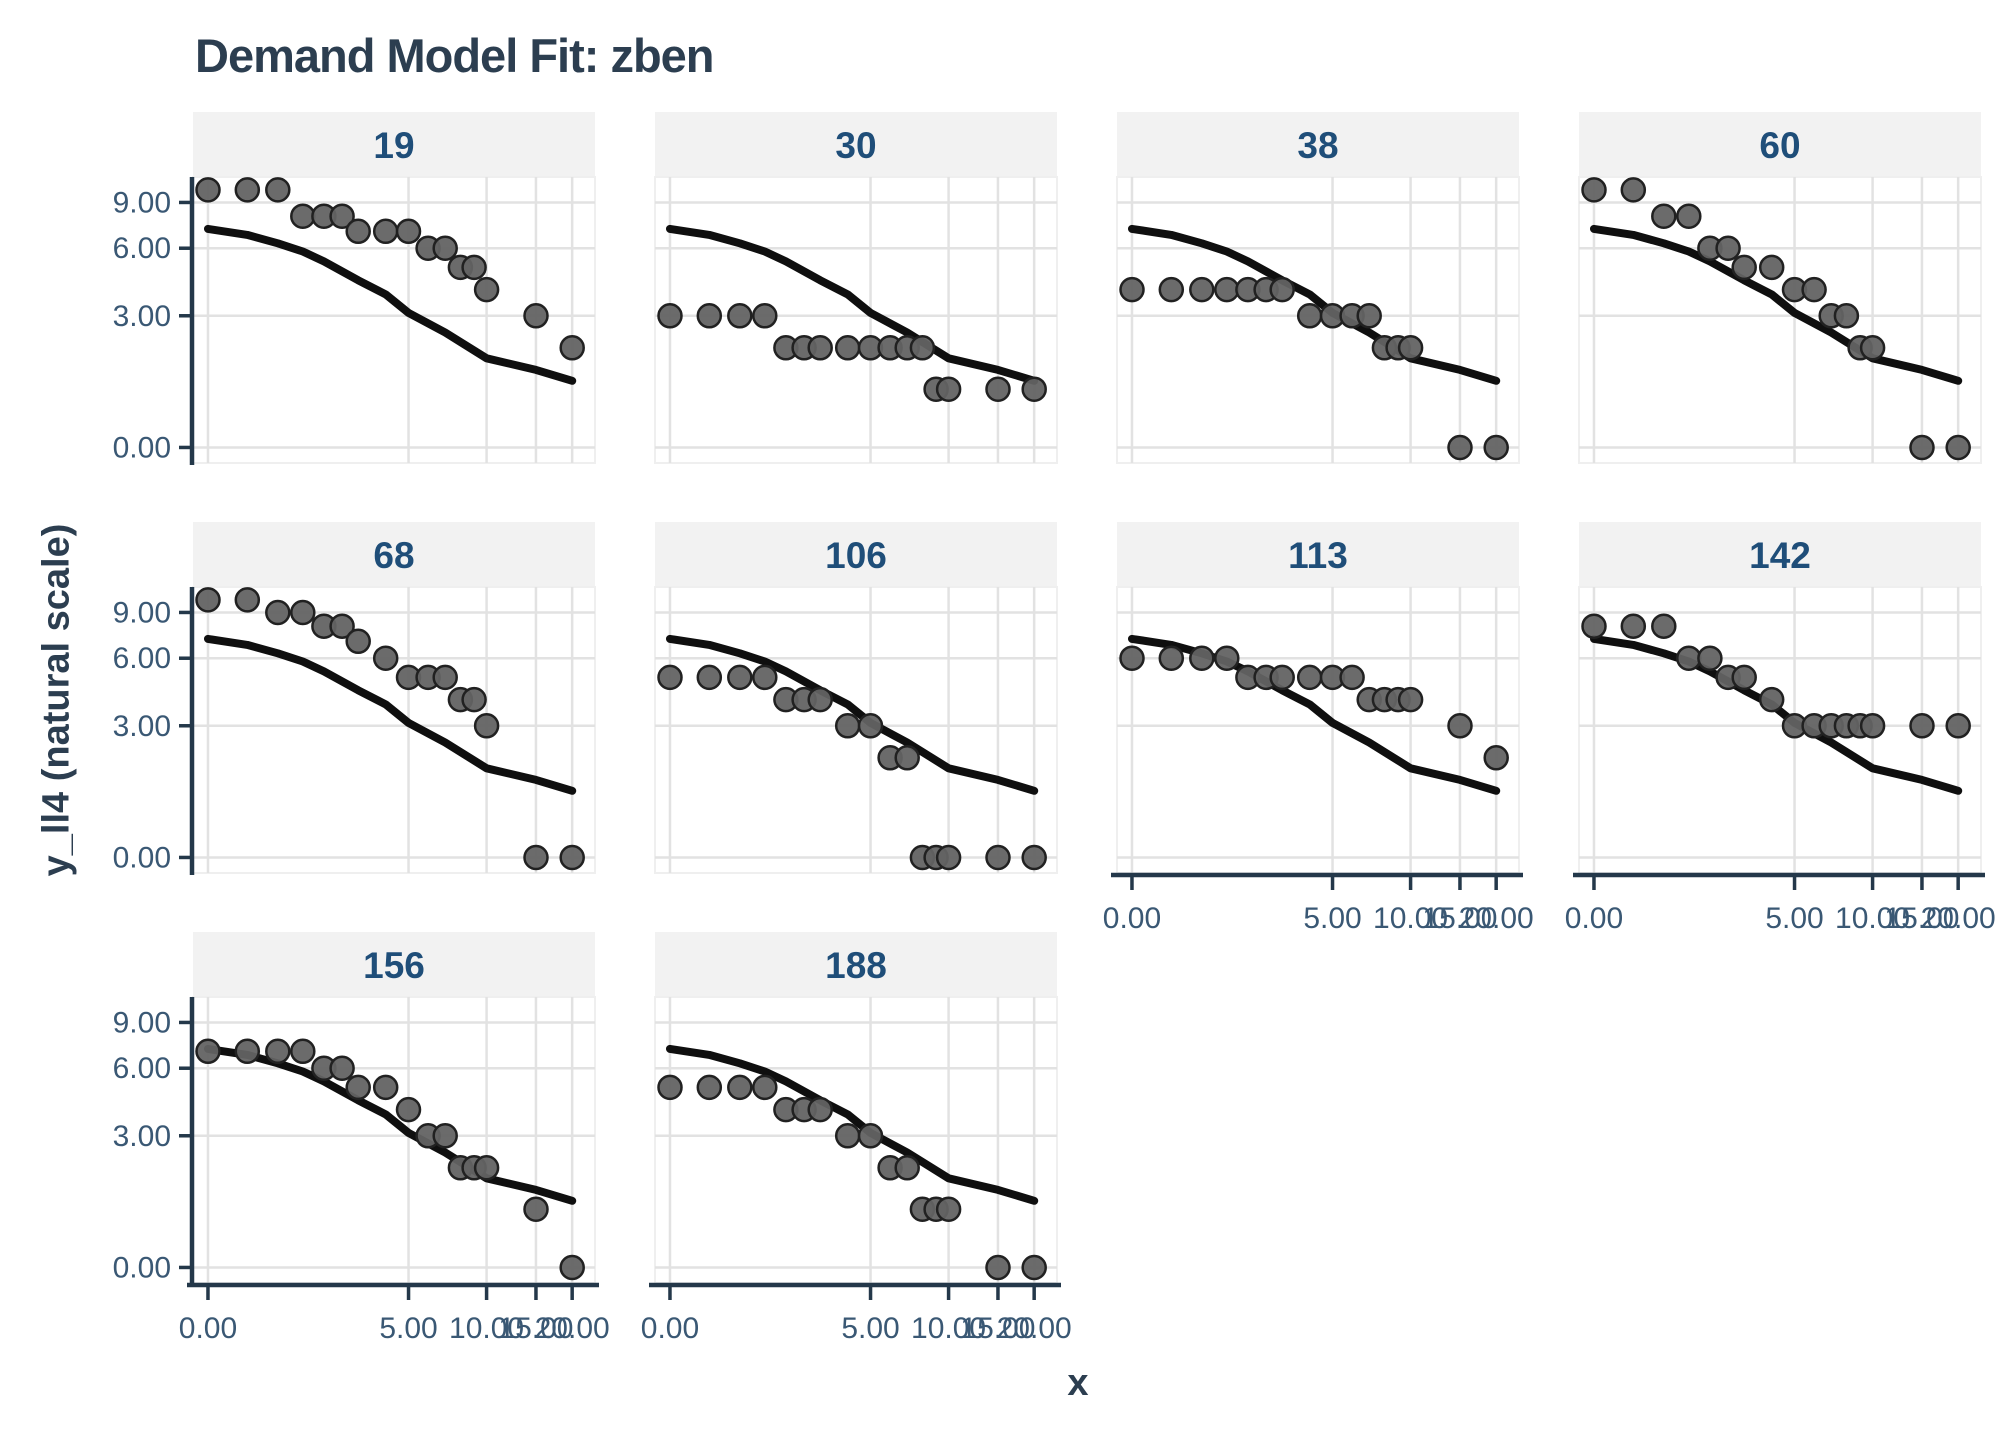 The width and height of the screenshot is (2016, 1440). I want to click on facet-strip-label: 30, so click(855, 145).